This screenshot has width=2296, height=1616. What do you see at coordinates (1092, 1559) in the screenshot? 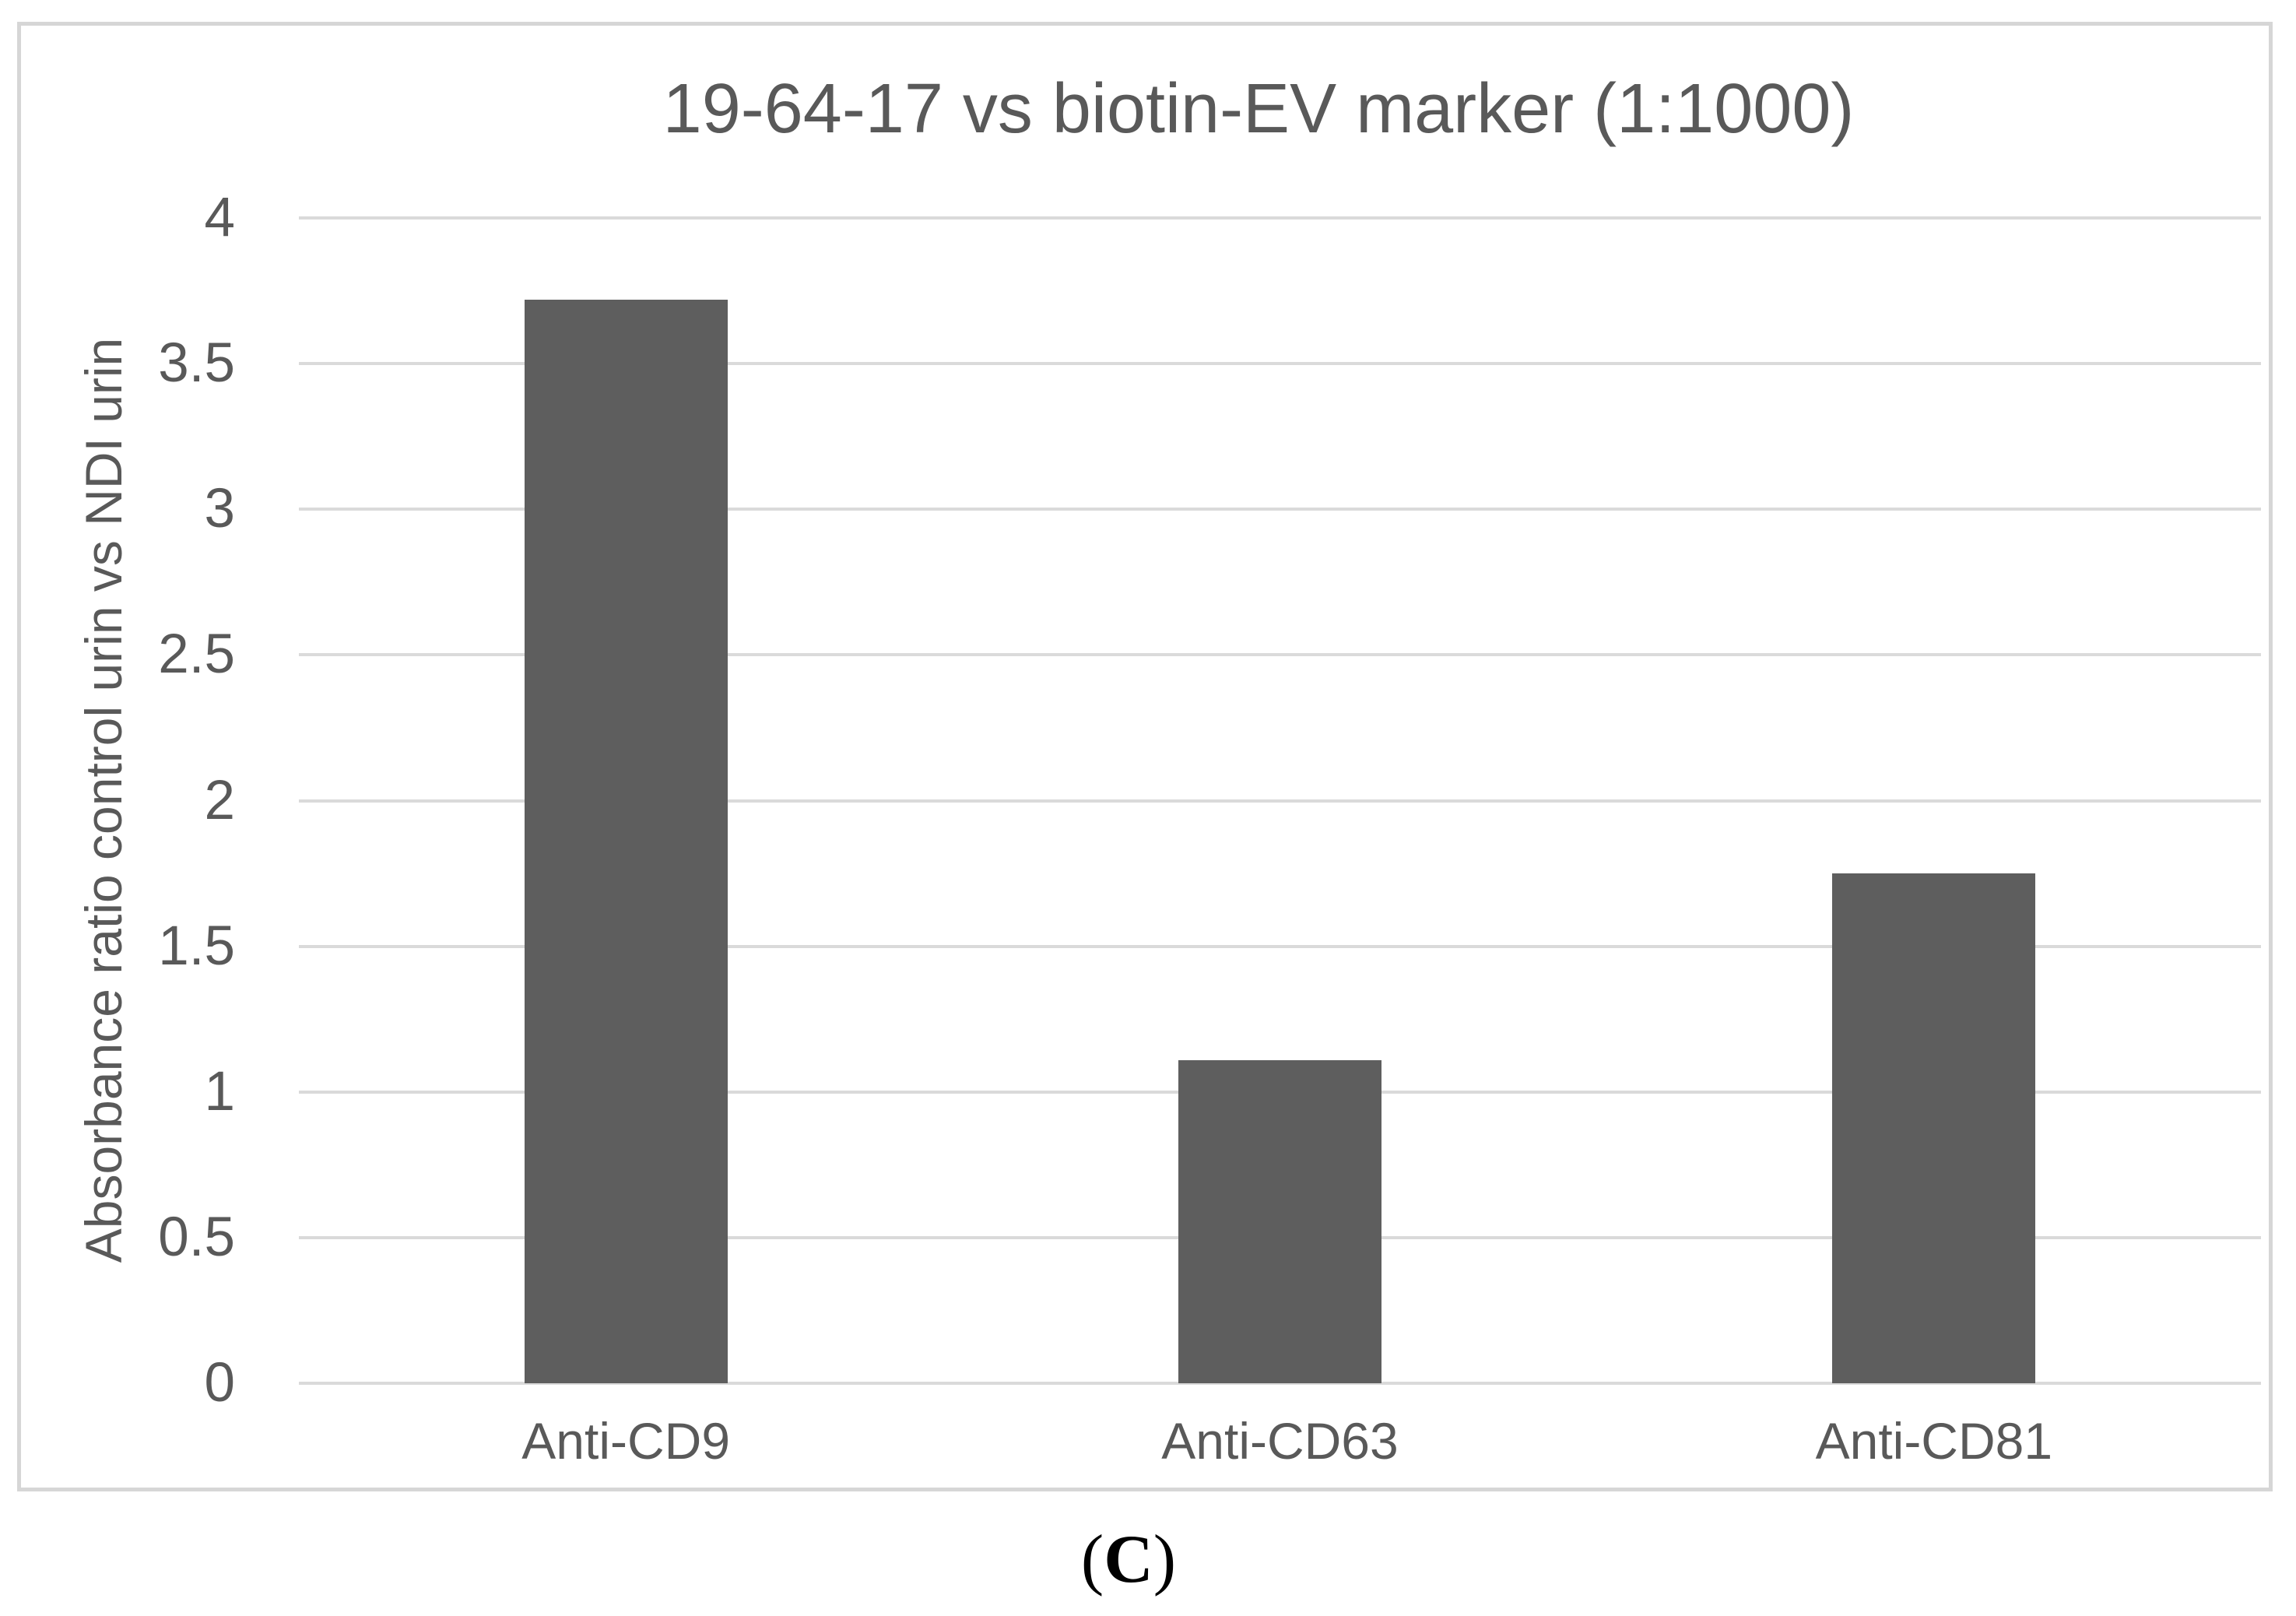
I see `caption-paren-open: (` at bounding box center [1092, 1559].